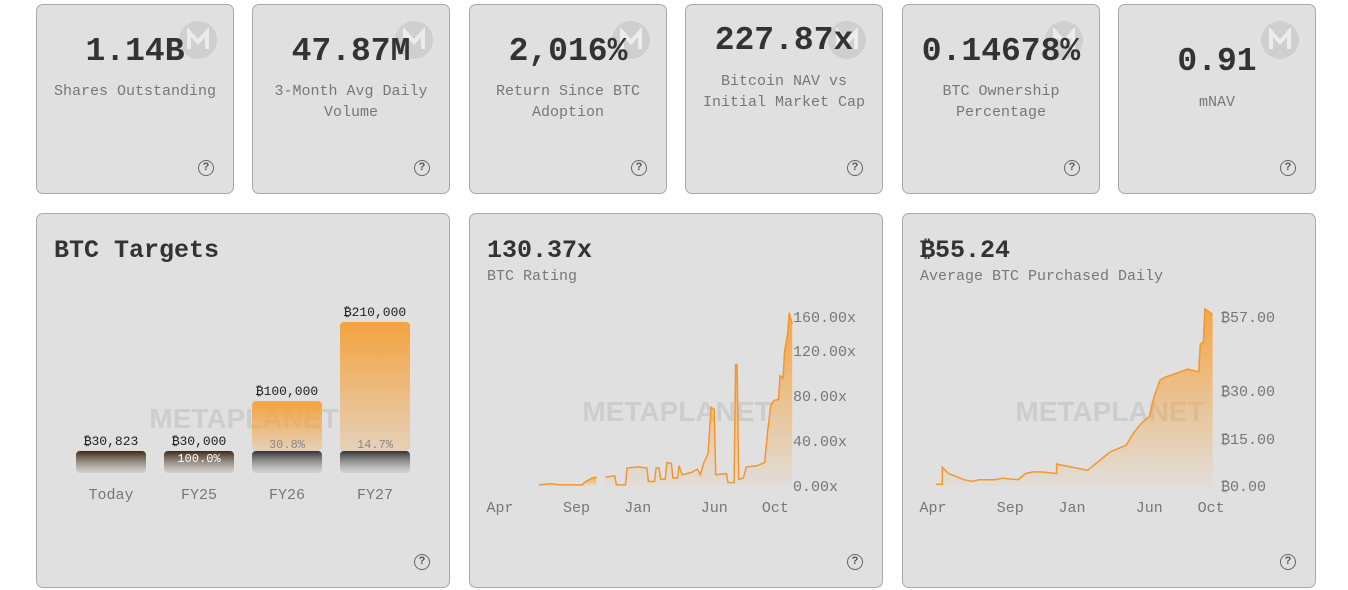  Describe the element at coordinates (135, 91) in the screenshot. I see `stat-label: Shares Outstanding` at that location.